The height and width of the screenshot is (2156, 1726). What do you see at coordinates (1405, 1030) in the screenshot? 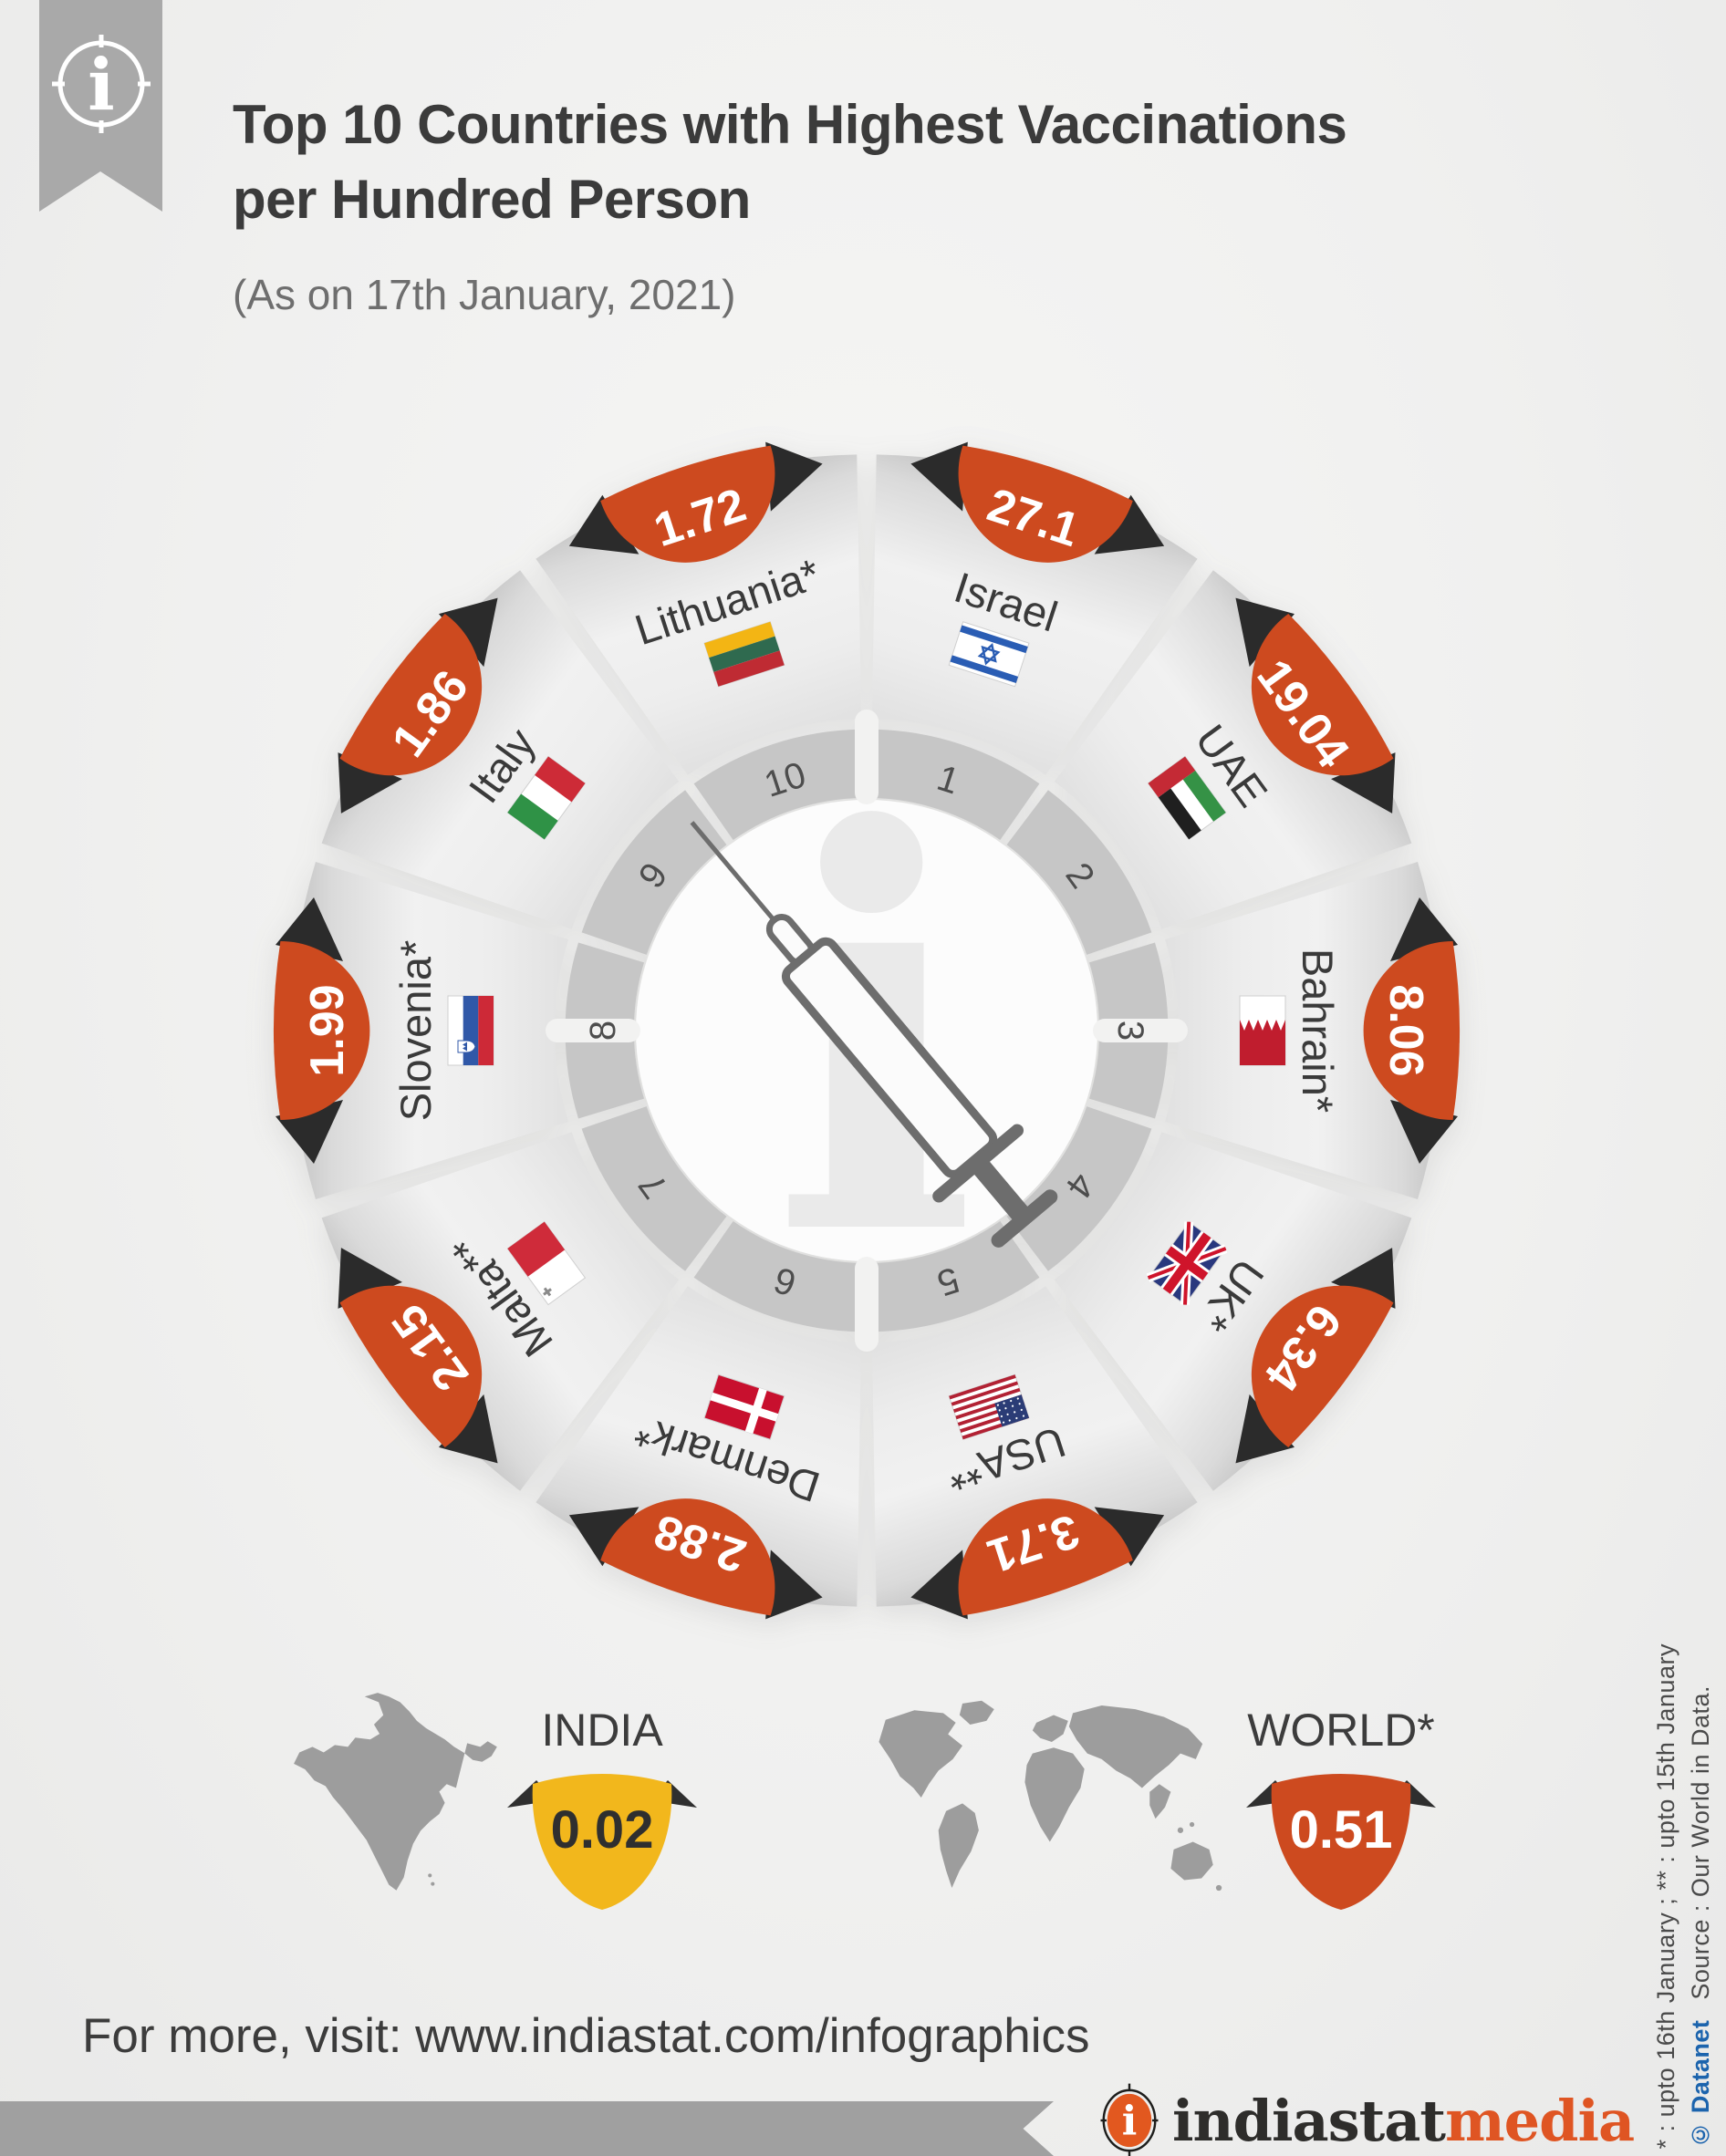
I see `segment-value: 8.06` at bounding box center [1405, 1030].